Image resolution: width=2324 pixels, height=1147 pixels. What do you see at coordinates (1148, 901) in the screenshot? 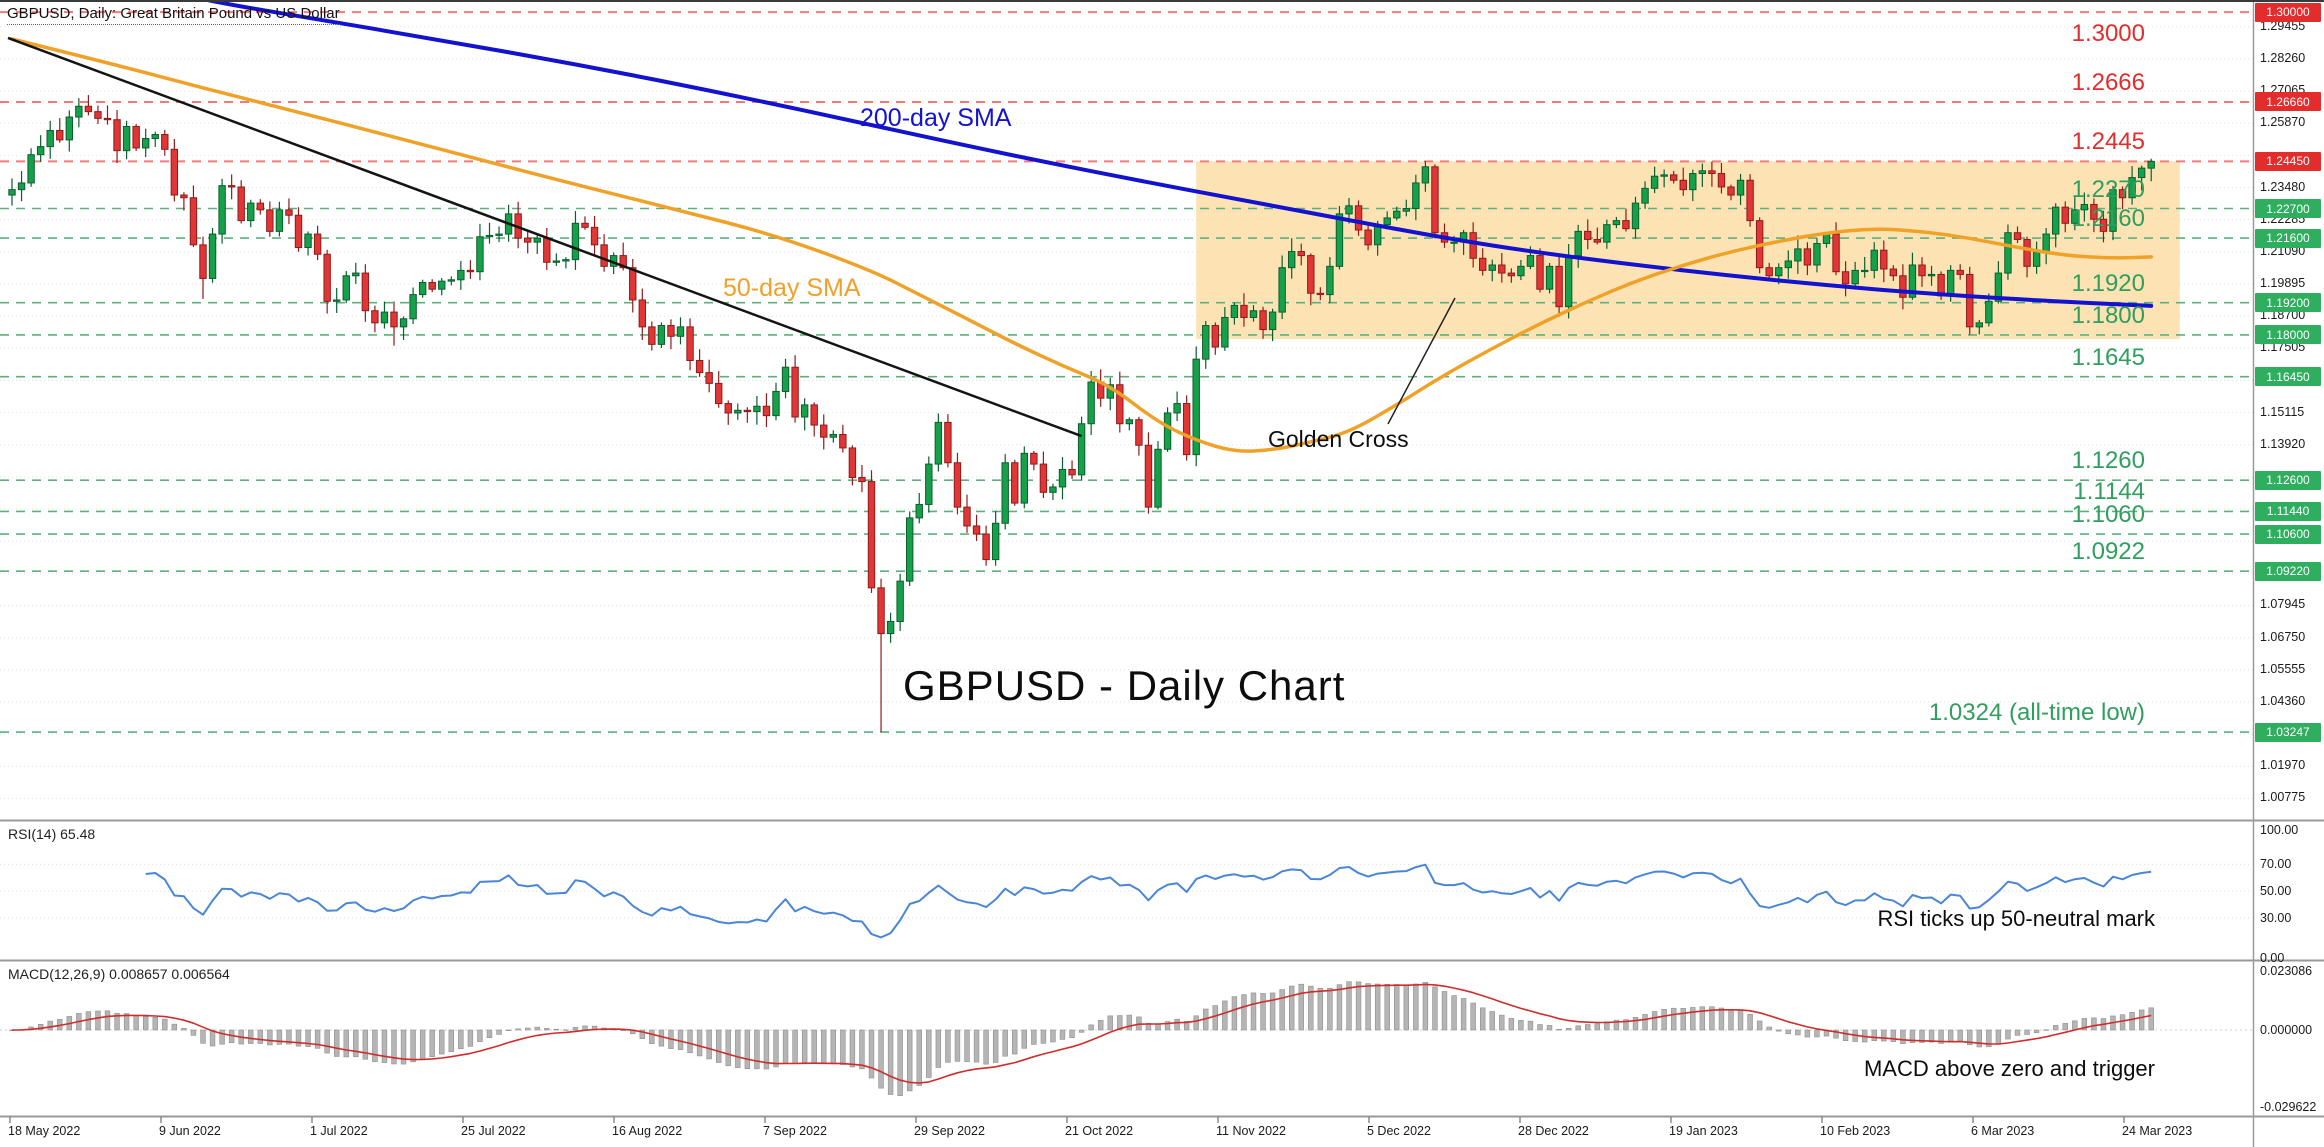
I see `rsi-line` at bounding box center [1148, 901].